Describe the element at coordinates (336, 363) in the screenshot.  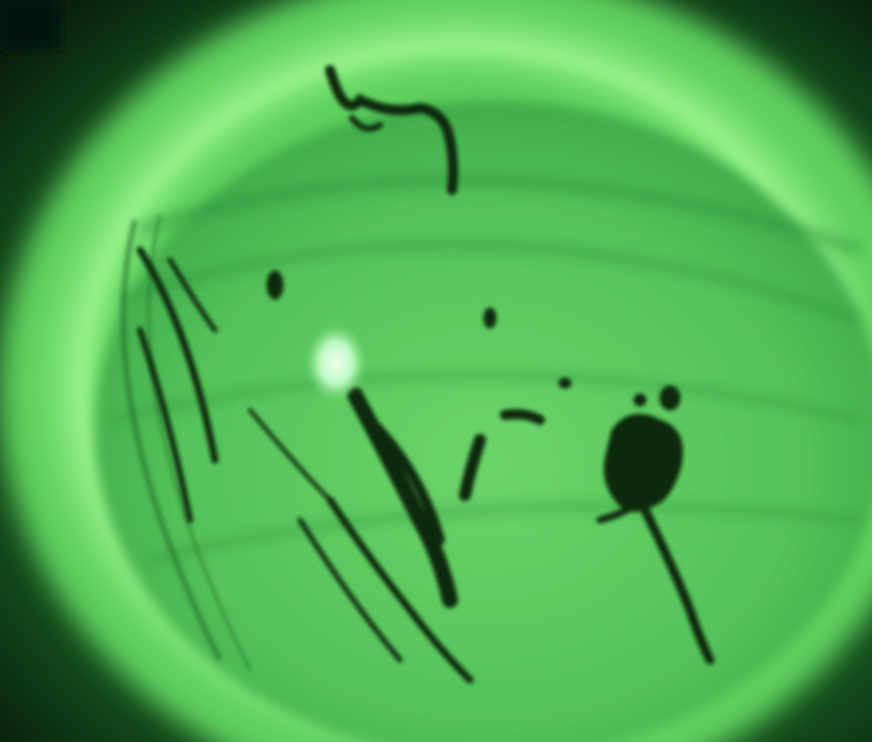
I see `glare-reflection` at that location.